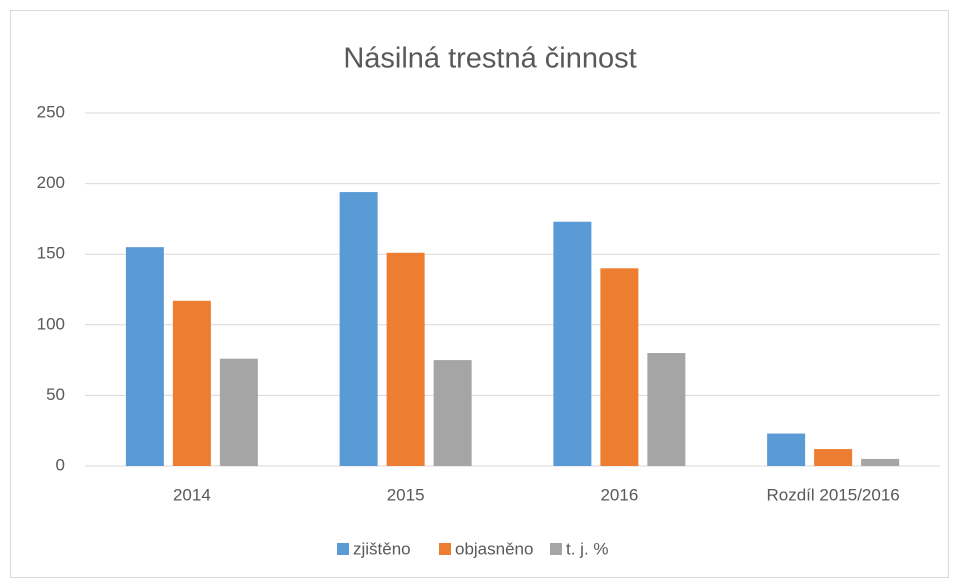  What do you see at coordinates (489, 59) in the screenshot?
I see `chart-title: Násilná trestná činnost` at bounding box center [489, 59].